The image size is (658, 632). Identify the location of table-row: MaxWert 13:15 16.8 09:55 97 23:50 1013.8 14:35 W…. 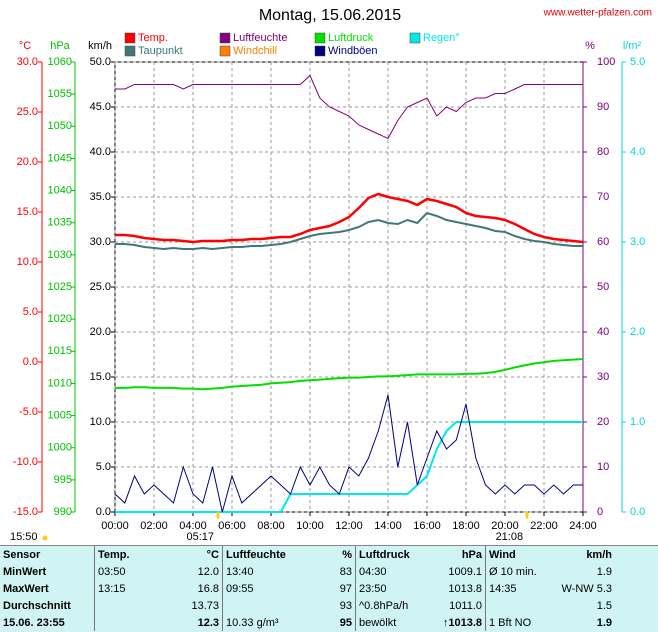
(307, 588).